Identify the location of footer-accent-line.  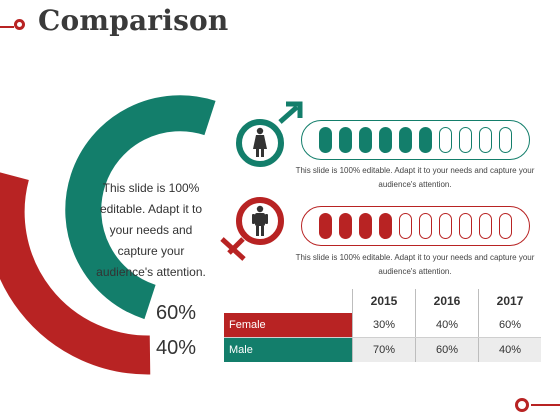
(545, 405).